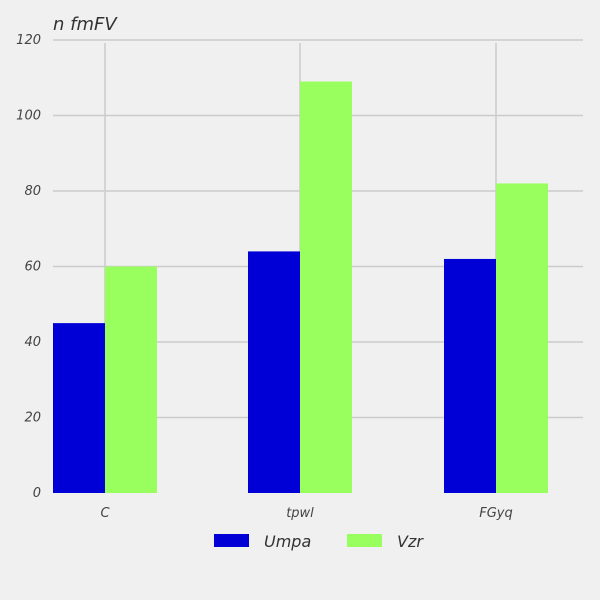 The image size is (600, 600). Describe the element at coordinates (522, 338) in the screenshot. I see `bar-vzr-fgyq` at that location.